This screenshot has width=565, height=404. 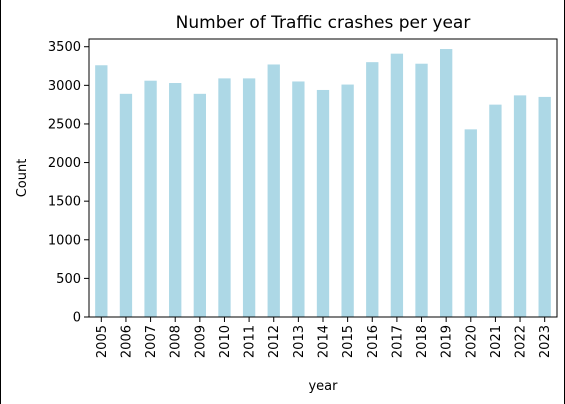 What do you see at coordinates (101, 191) in the screenshot?
I see `bar-2005` at bounding box center [101, 191].